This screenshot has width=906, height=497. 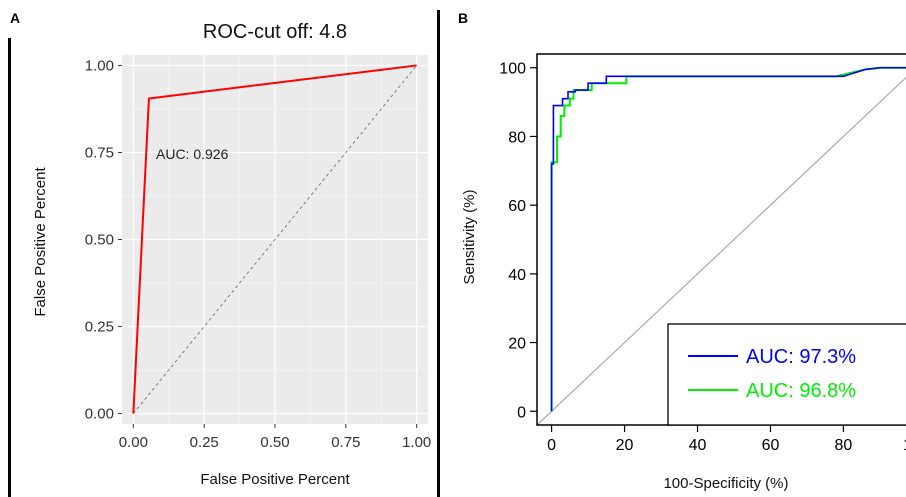 I want to click on y-tick-label-b: 80, so click(x=517, y=137).